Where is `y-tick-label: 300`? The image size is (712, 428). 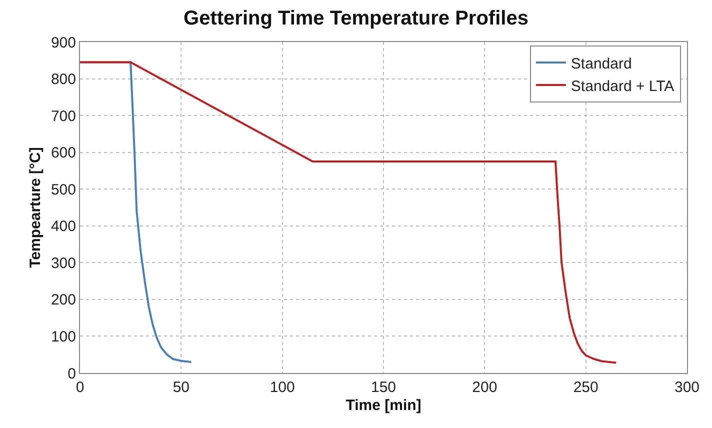
y-tick-label: 300 is located at coordinates (63, 263).